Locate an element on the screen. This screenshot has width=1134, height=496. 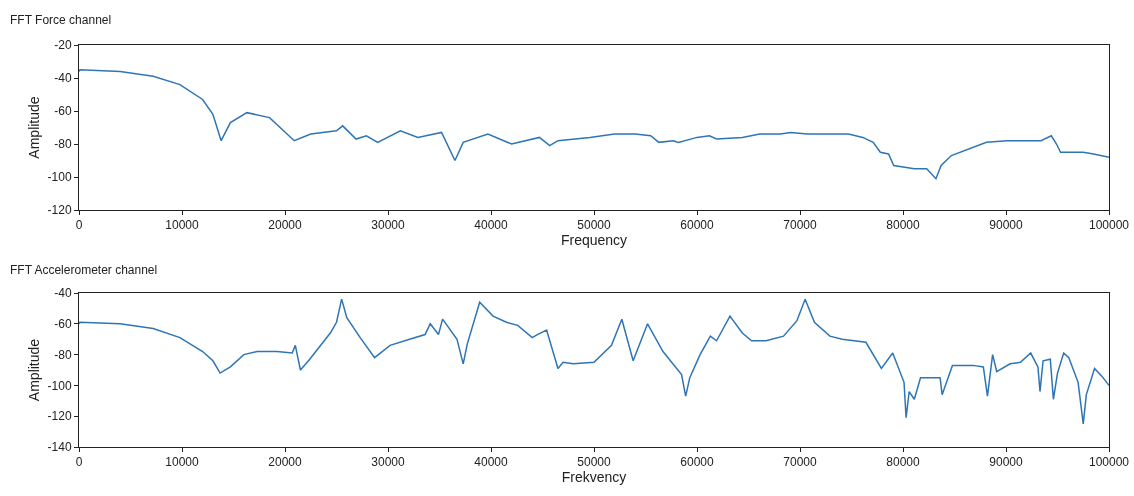
y-tick-label: -20 is located at coordinates (63, 45).